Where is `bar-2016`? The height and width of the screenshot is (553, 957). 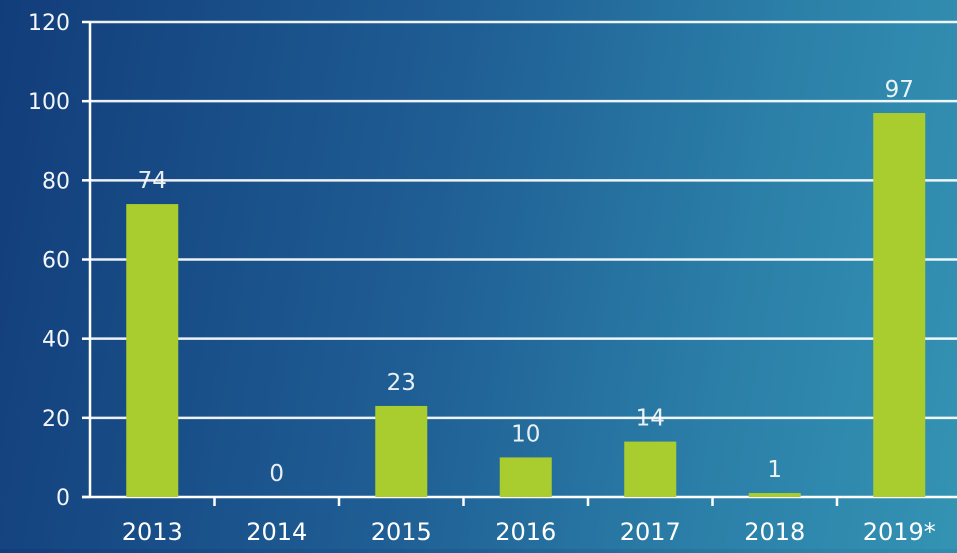 bar-2016 is located at coordinates (525, 477).